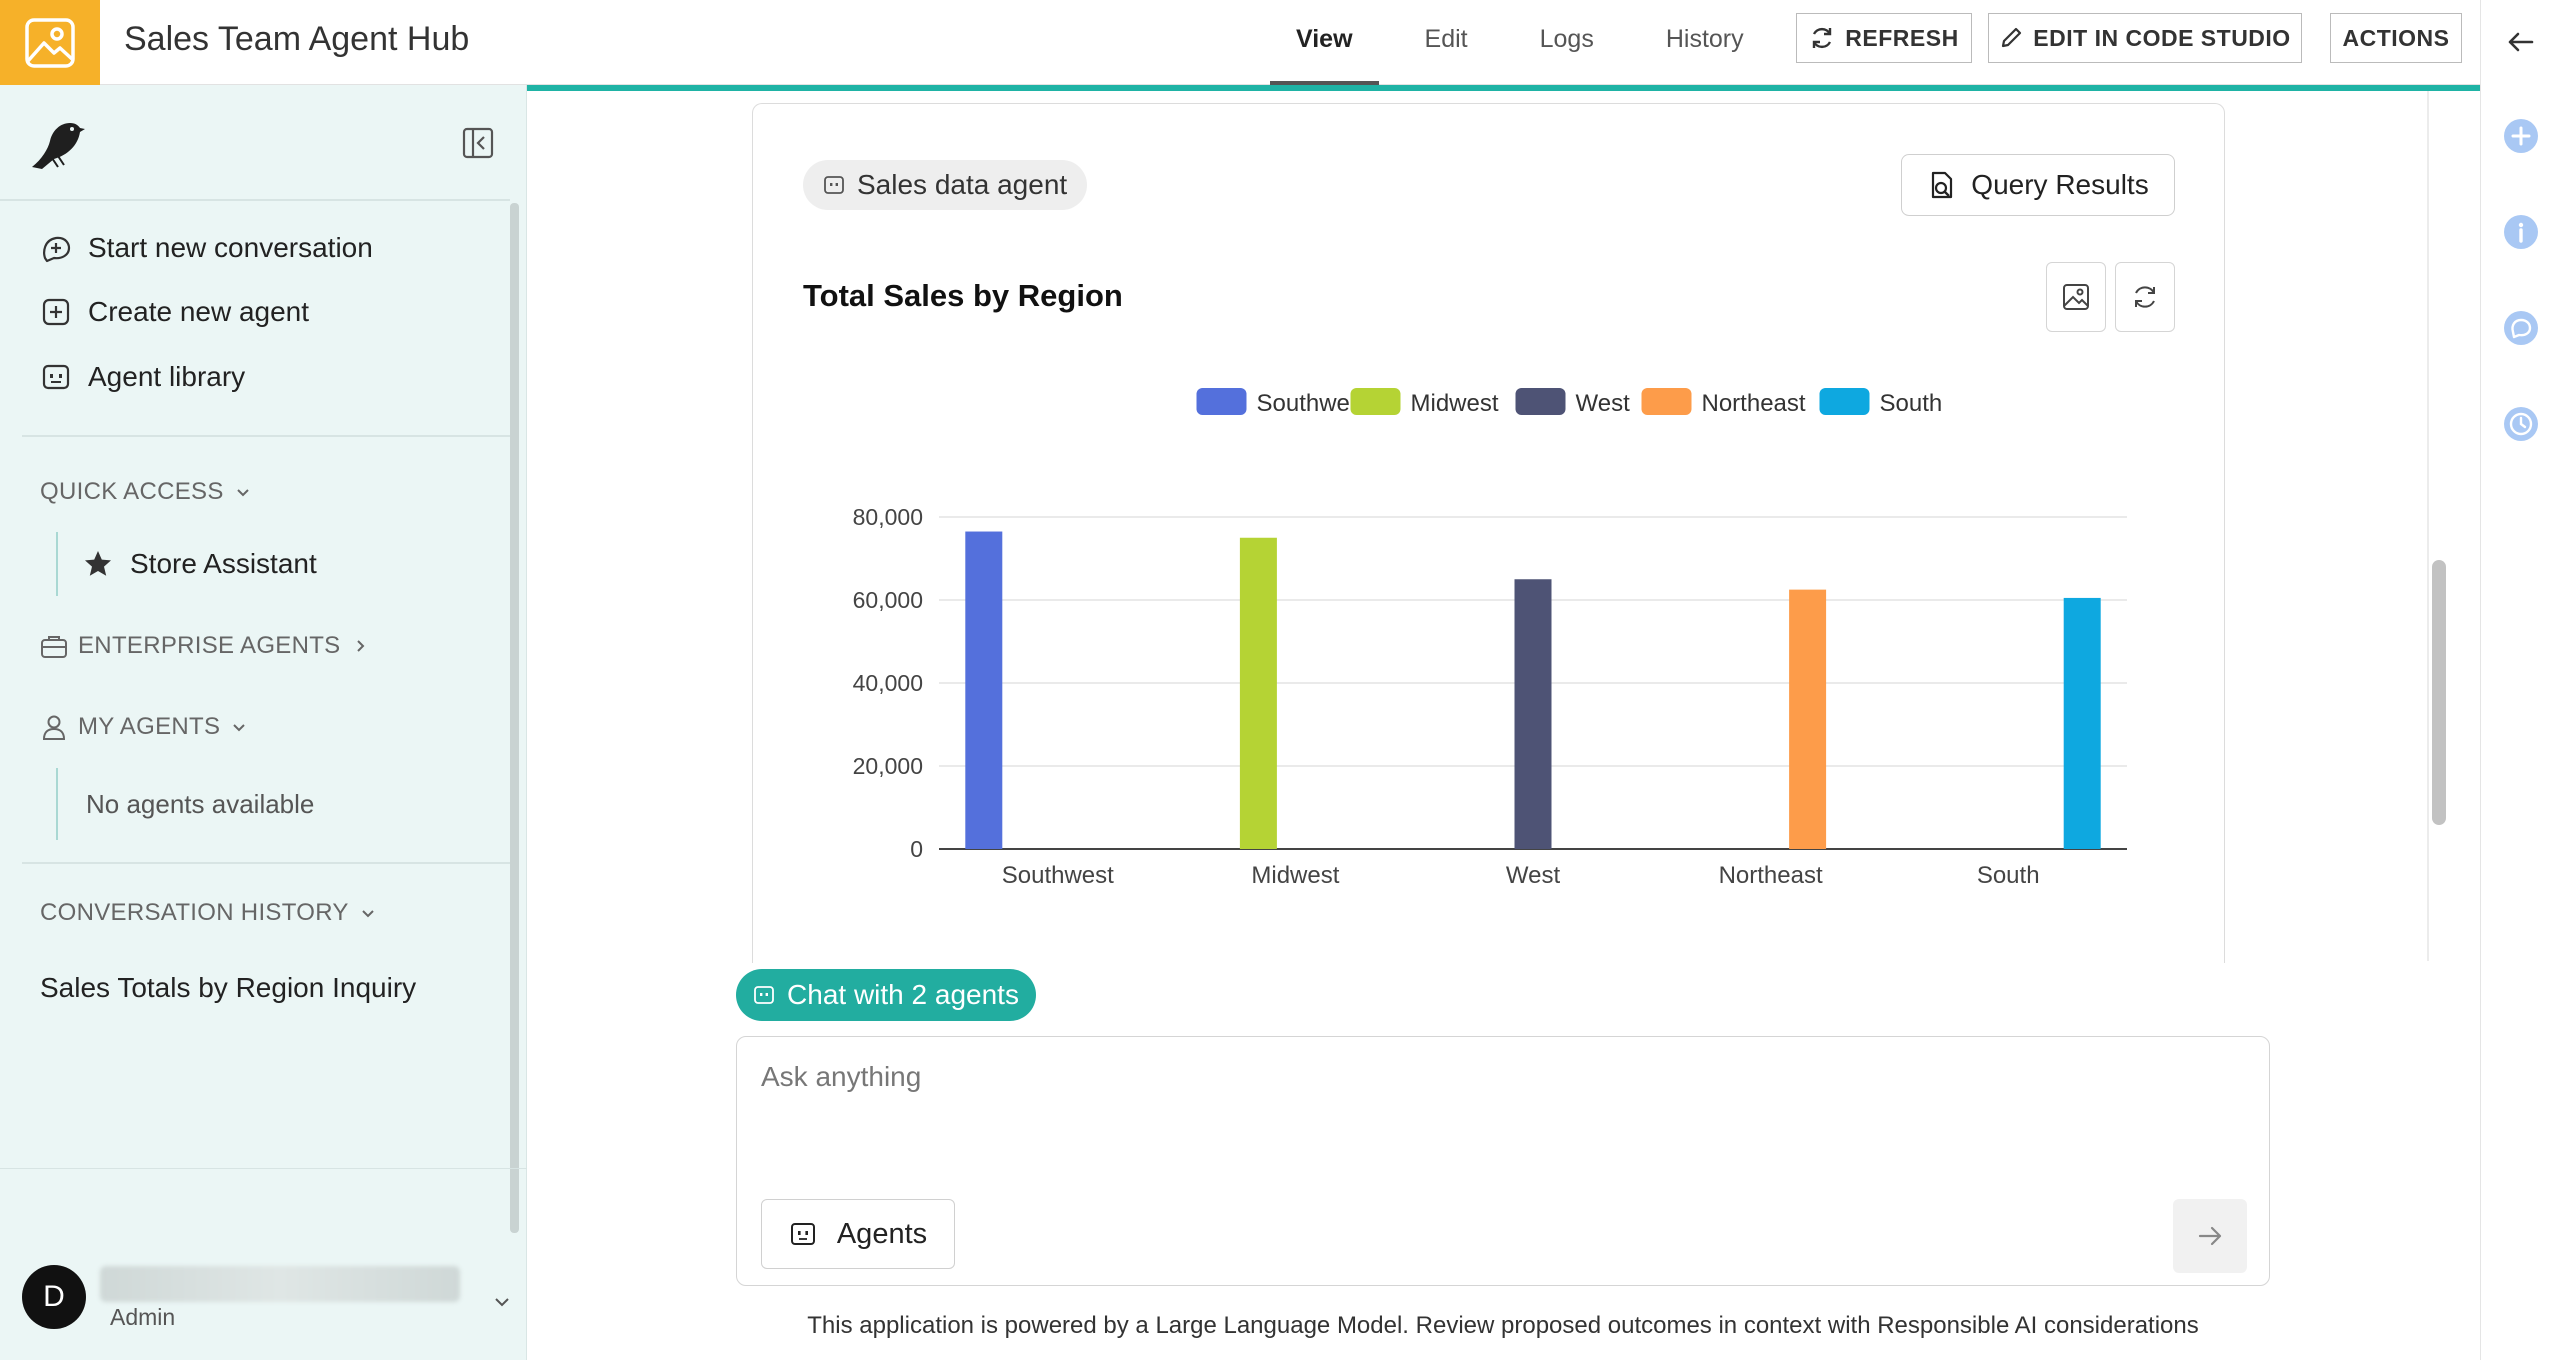  Describe the element at coordinates (2012, 37) in the screenshot. I see `pencil-icon` at that location.